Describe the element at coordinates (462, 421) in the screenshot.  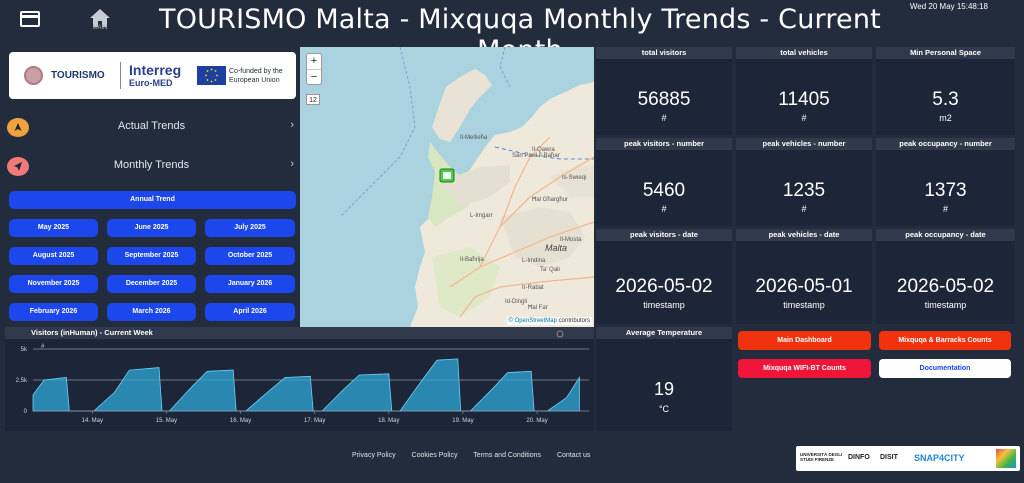
I see `chart-xtick-label: 19. May` at that location.